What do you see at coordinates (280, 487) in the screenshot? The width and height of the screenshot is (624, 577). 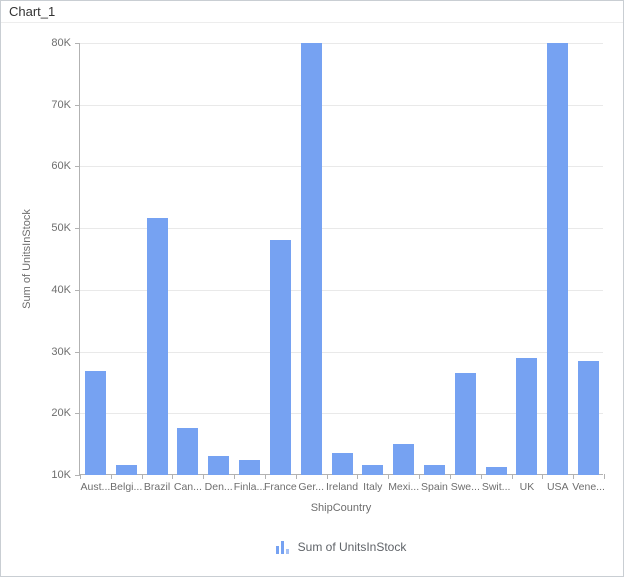 I see `x-axis-label: France` at bounding box center [280, 487].